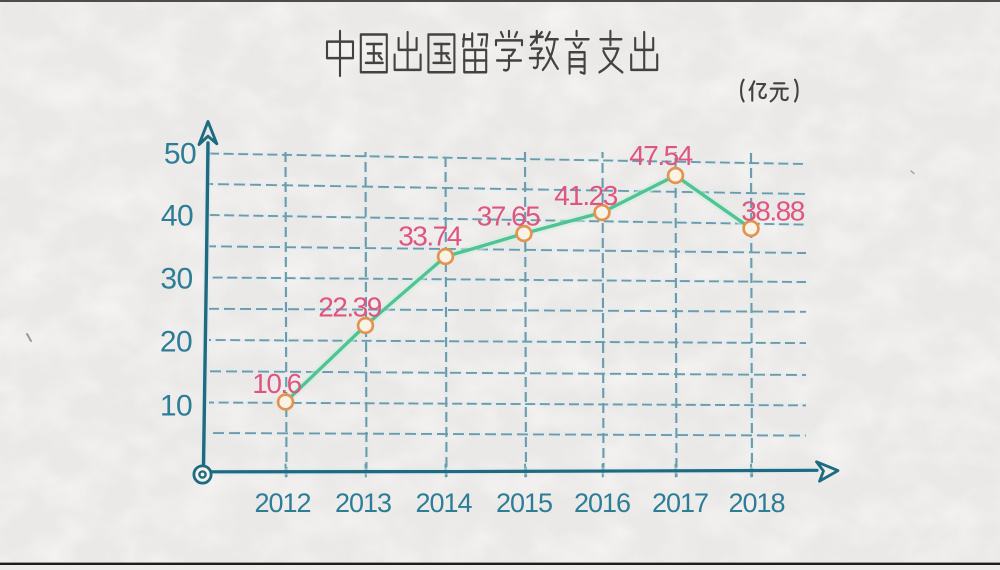 This screenshot has width=1000, height=570. Describe the element at coordinates (349, 307) in the screenshot. I see `svg-text: 22.39` at that location.